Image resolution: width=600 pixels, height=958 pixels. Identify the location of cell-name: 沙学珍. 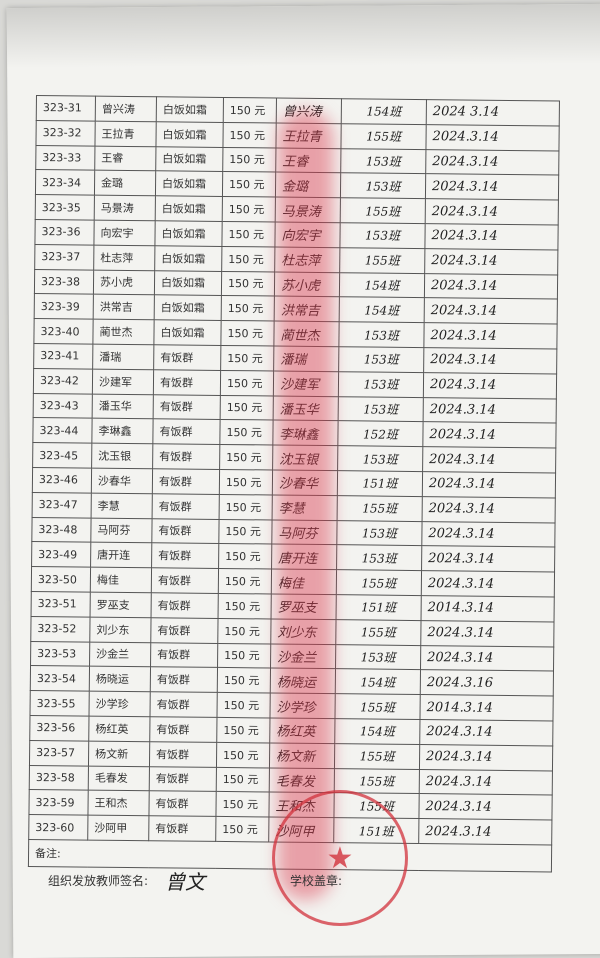
(119, 704).